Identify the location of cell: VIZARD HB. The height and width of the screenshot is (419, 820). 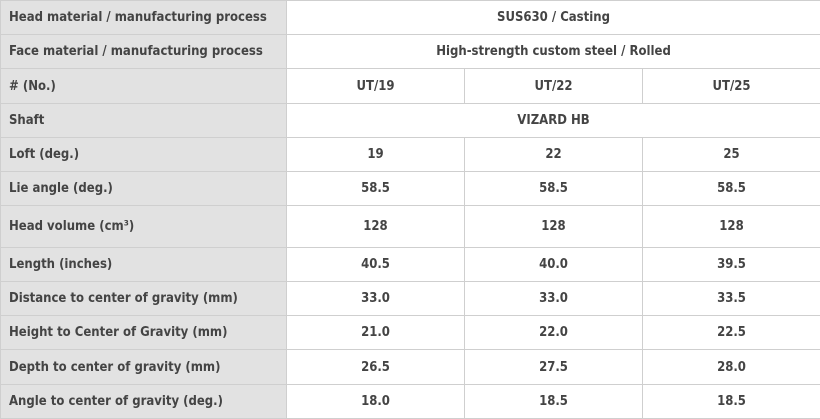
(552, 120).